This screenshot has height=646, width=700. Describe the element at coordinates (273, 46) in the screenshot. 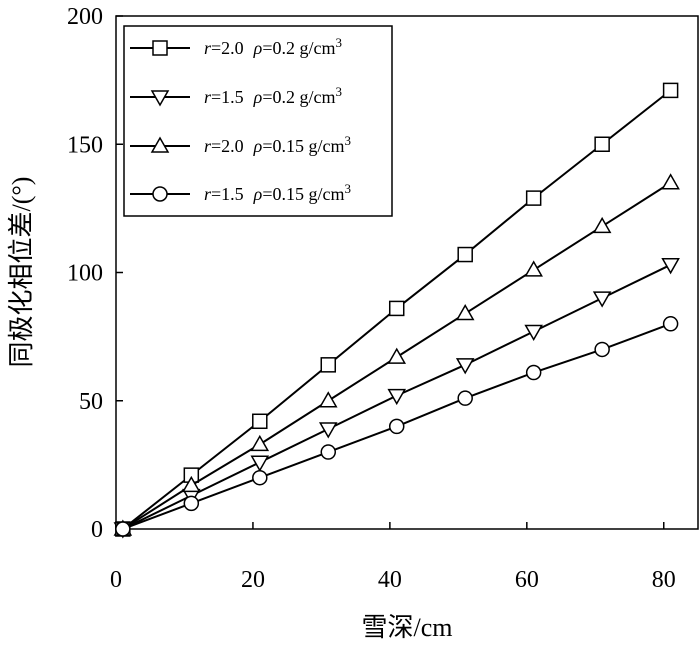

I see `legend-label: r=2.0 ρ=0.2 g/cm3` at that location.